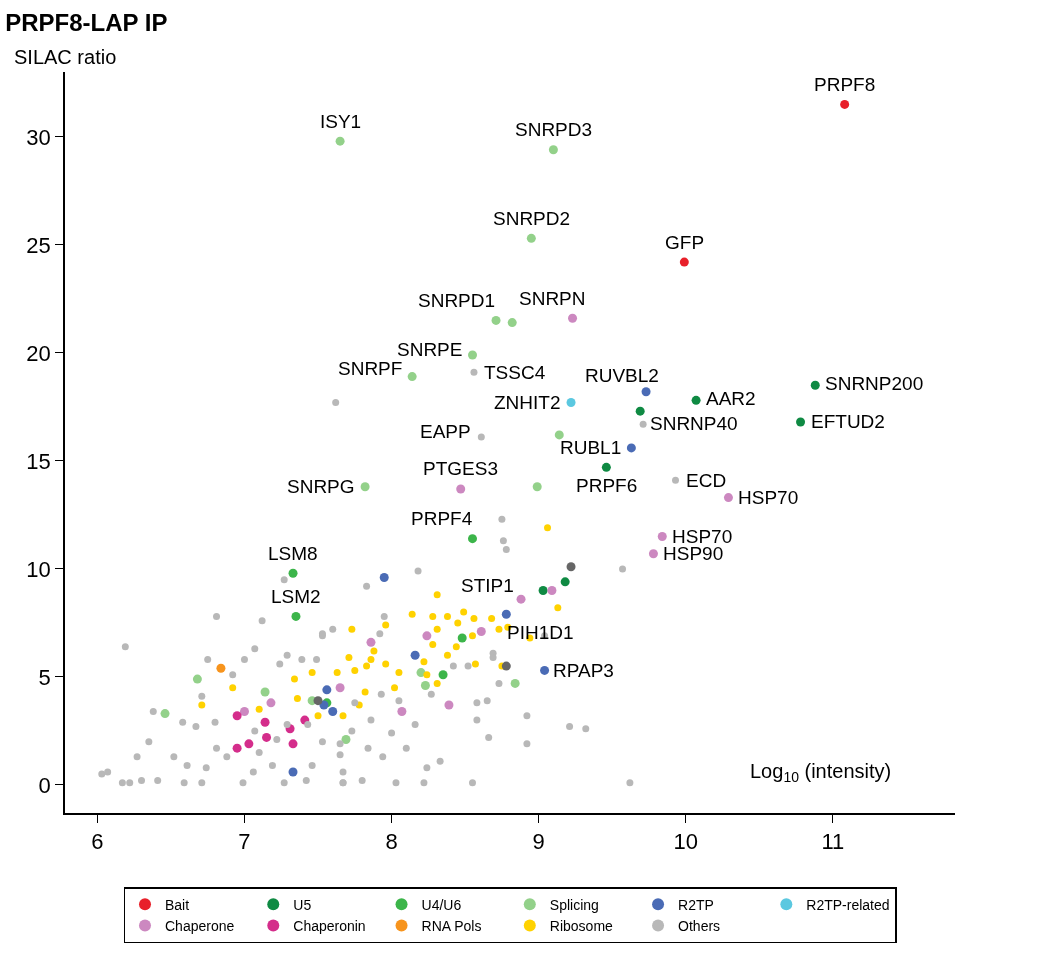  I want to click on legend-label: Bait, so click(177, 904).